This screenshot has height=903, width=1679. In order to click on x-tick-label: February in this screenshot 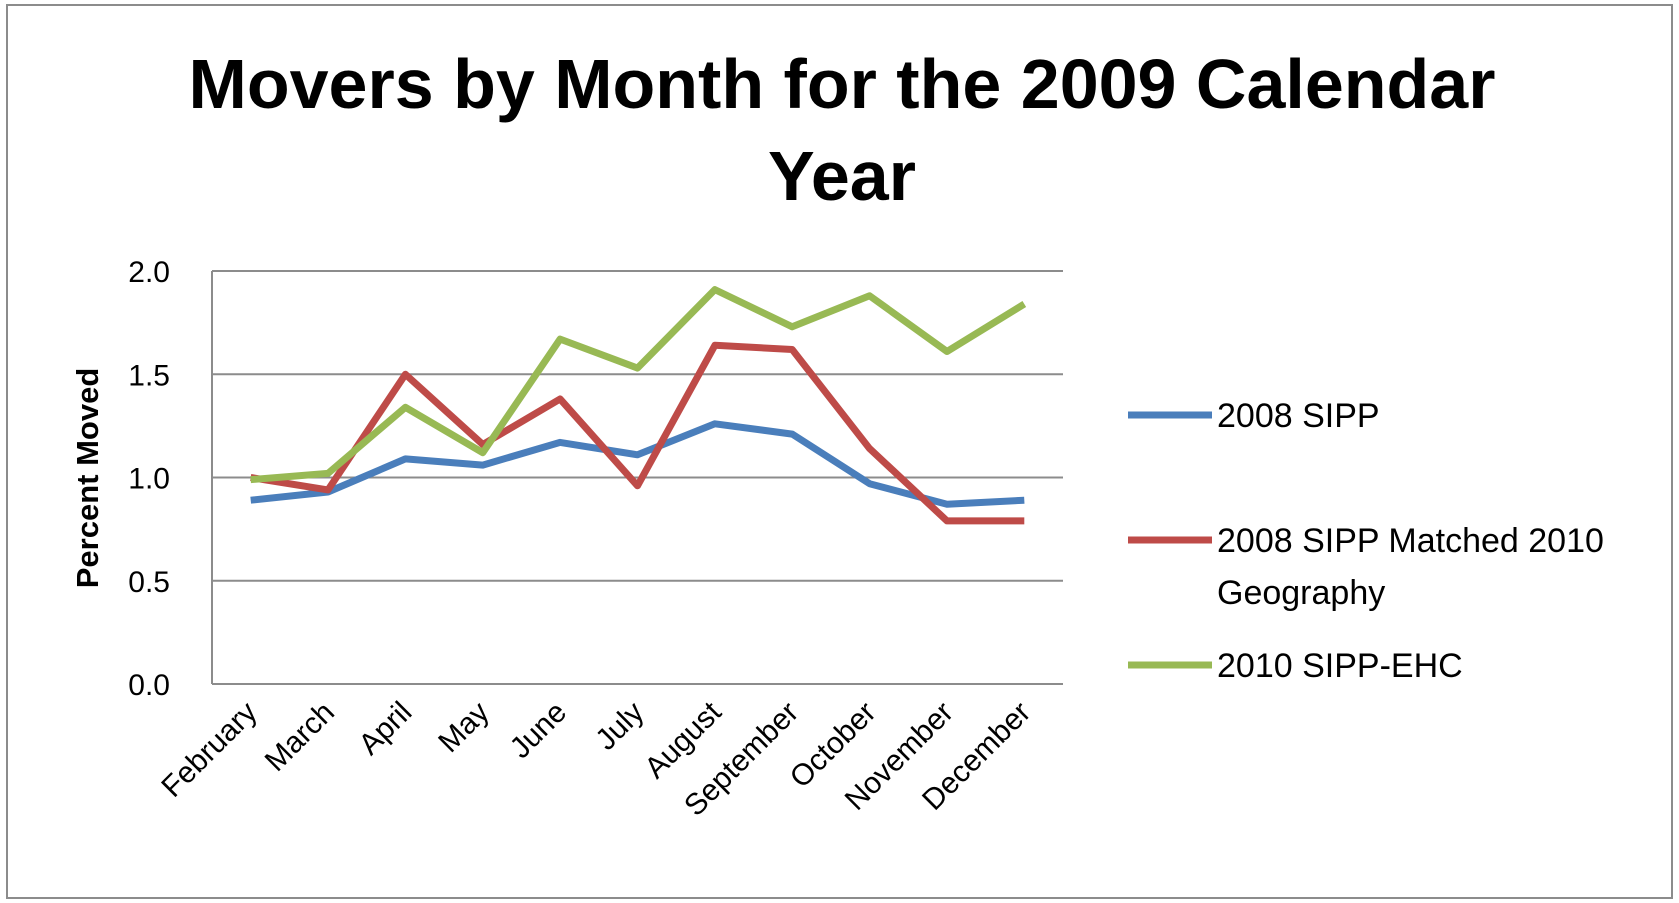, I will do `click(209, 750)`.